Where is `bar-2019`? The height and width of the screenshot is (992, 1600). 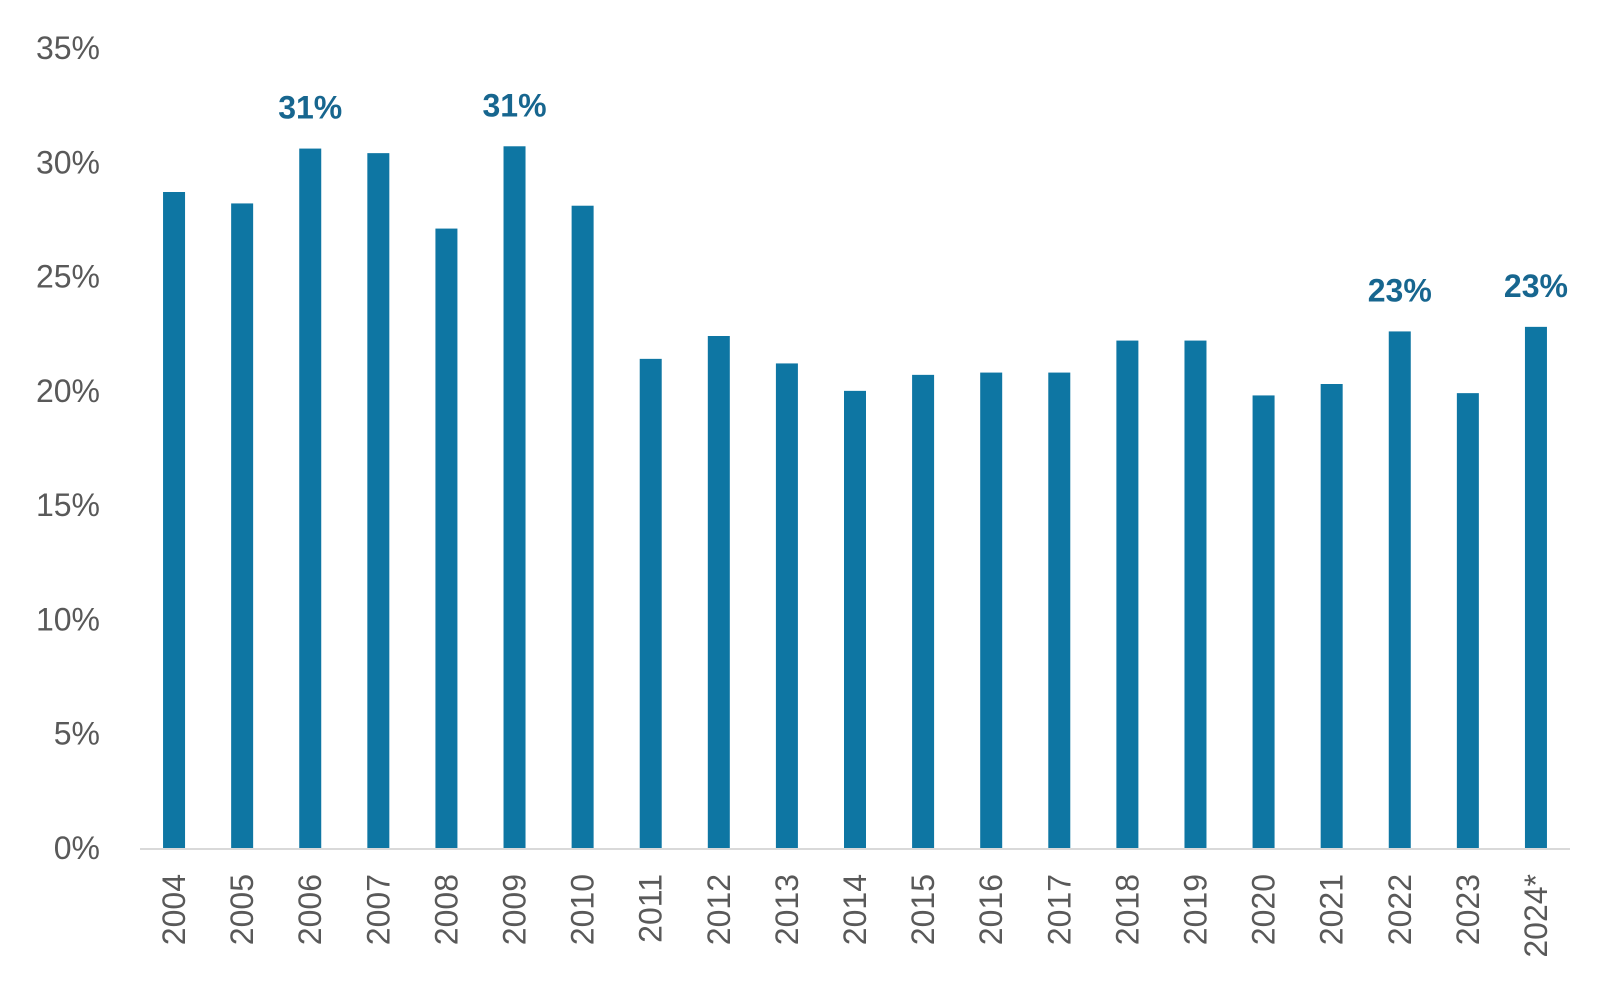 bar-2019 is located at coordinates (1195, 594).